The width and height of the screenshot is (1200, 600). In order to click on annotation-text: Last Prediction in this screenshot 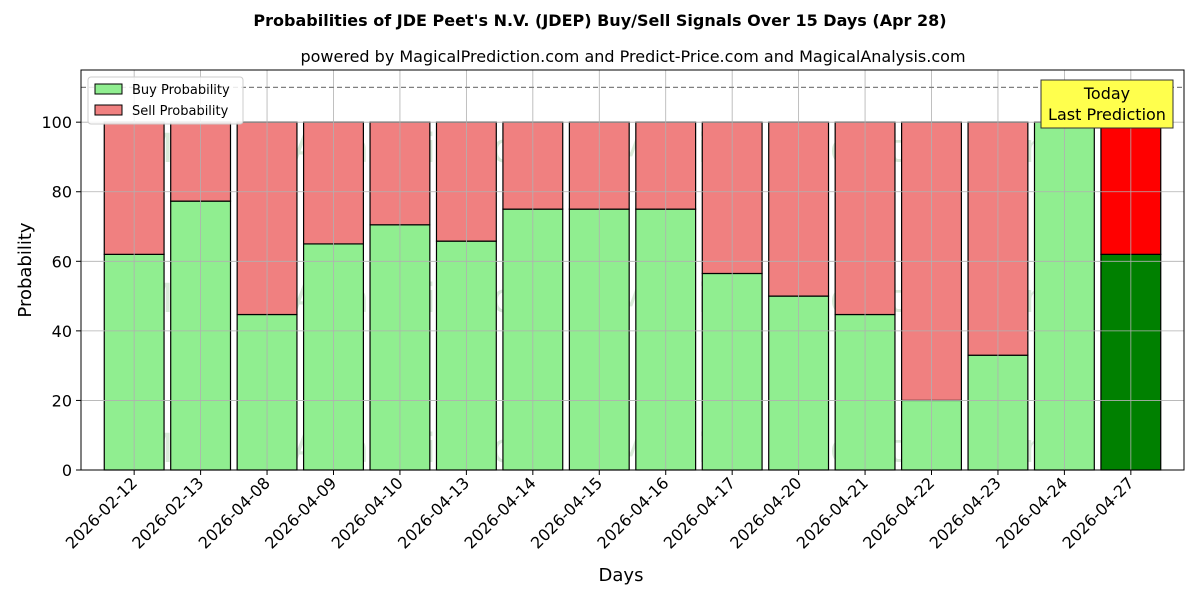, I will do `click(1107, 114)`.